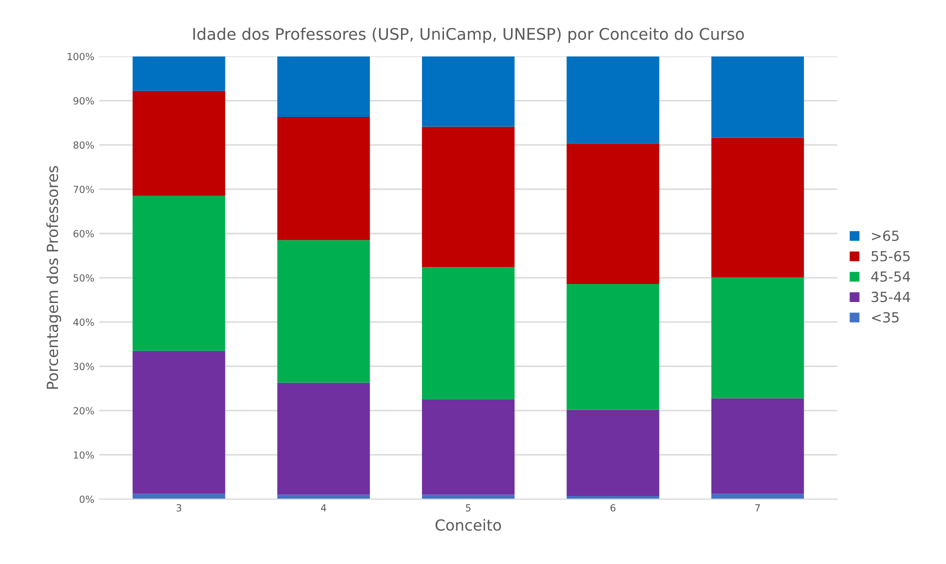 Image resolution: width=946 pixels, height=564 pixels. What do you see at coordinates (84, 278) in the screenshot?
I see `y-tick-label: 50%` at bounding box center [84, 278].